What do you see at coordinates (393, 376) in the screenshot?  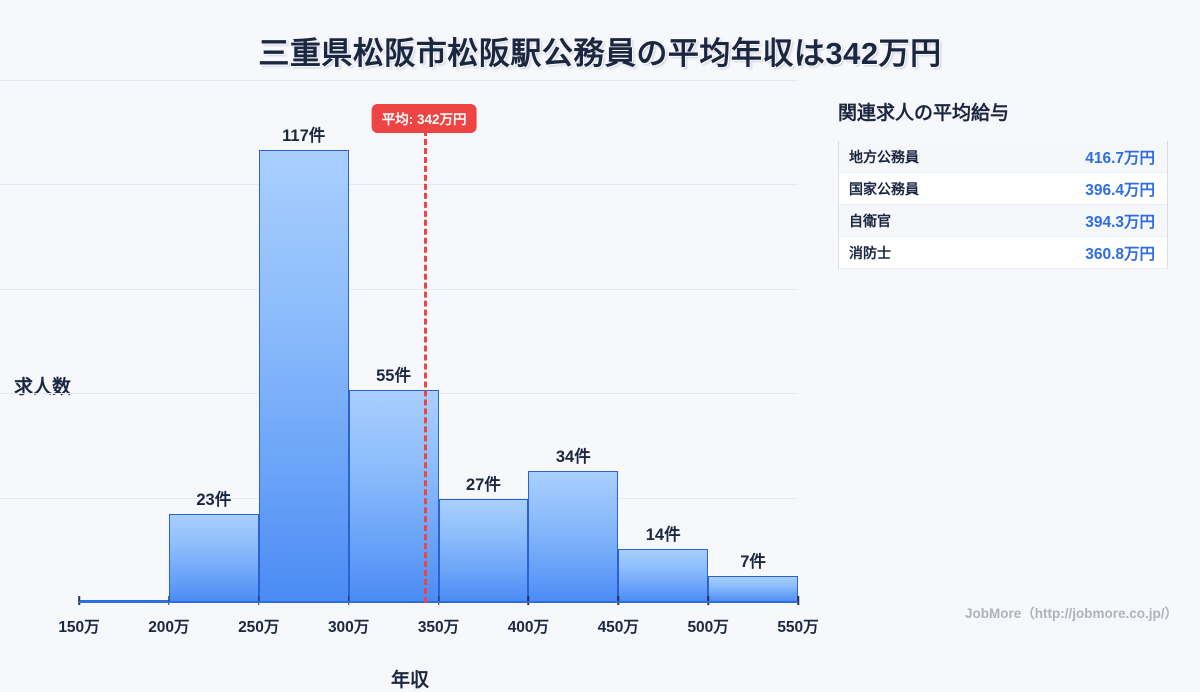 I see `bar-value-label: 55件` at bounding box center [393, 376].